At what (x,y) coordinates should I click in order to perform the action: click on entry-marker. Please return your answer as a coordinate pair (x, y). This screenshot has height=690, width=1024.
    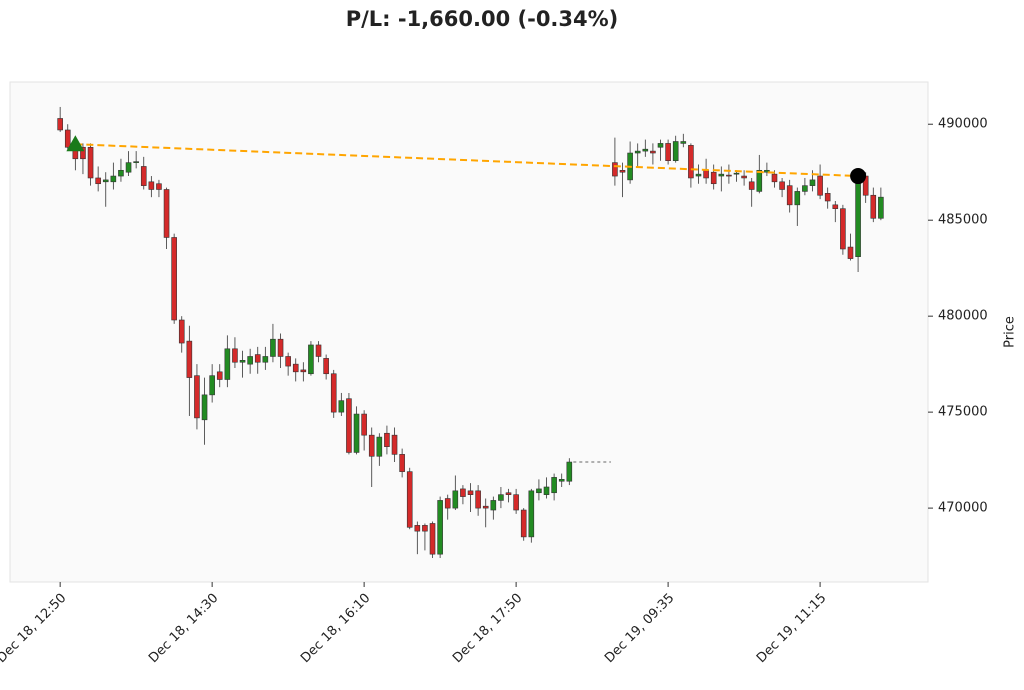
    Looking at the image, I should click on (75, 143).